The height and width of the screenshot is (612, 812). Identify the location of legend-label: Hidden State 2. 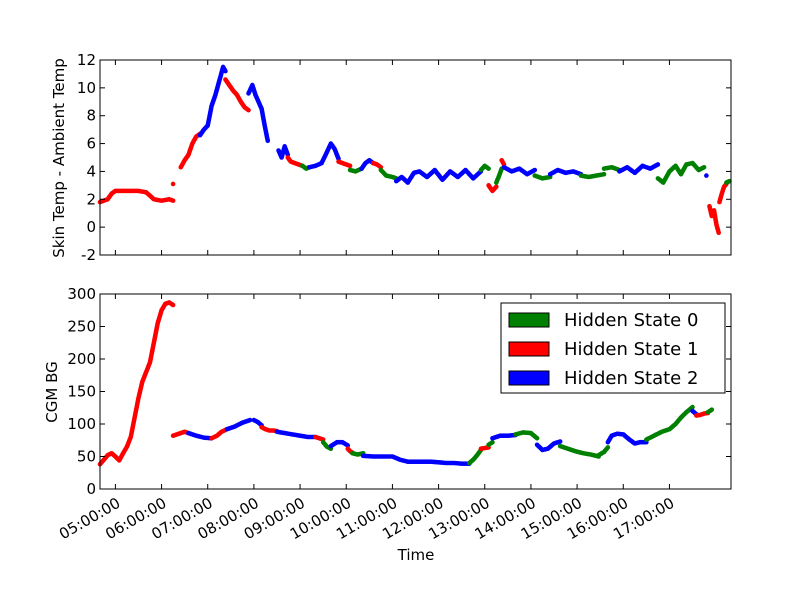
(631, 378).